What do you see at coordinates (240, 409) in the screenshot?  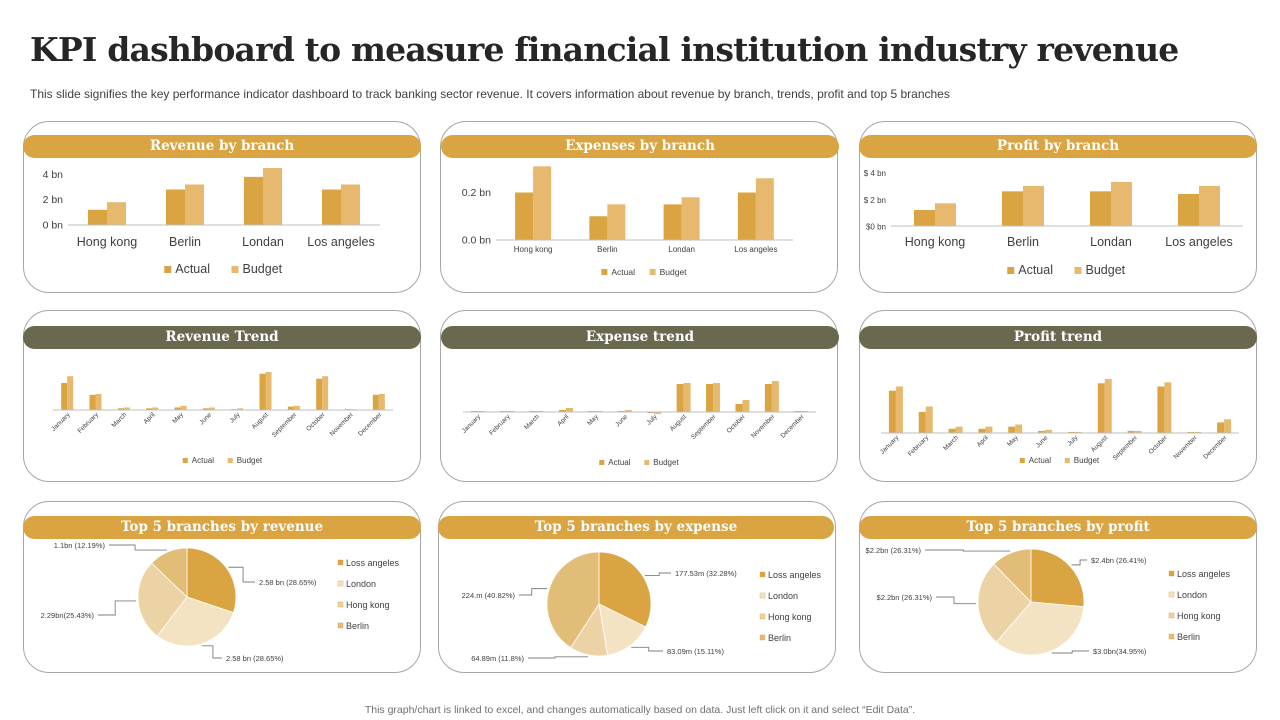 I see `bar-budget-july` at bounding box center [240, 409].